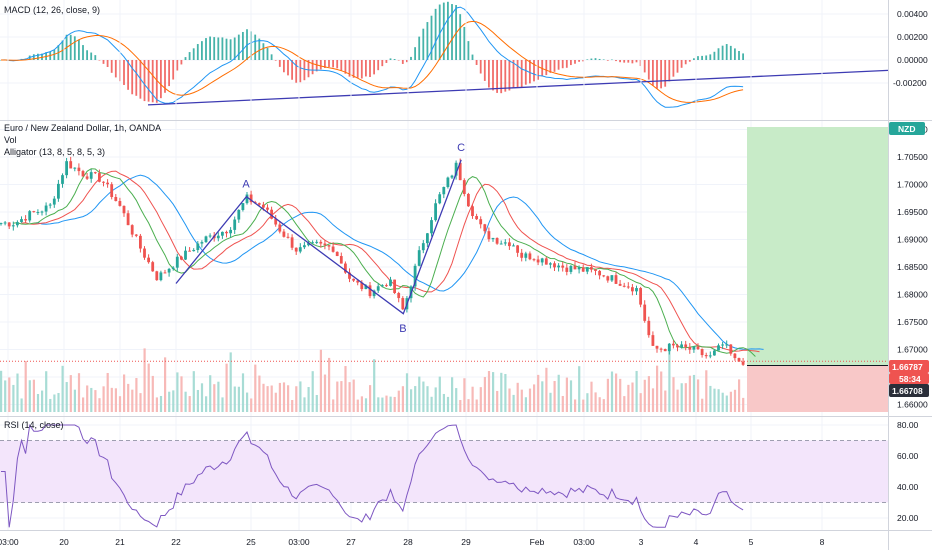  What do you see at coordinates (408, 542) in the screenshot?
I see `time-tick-label: 28` at bounding box center [408, 542].